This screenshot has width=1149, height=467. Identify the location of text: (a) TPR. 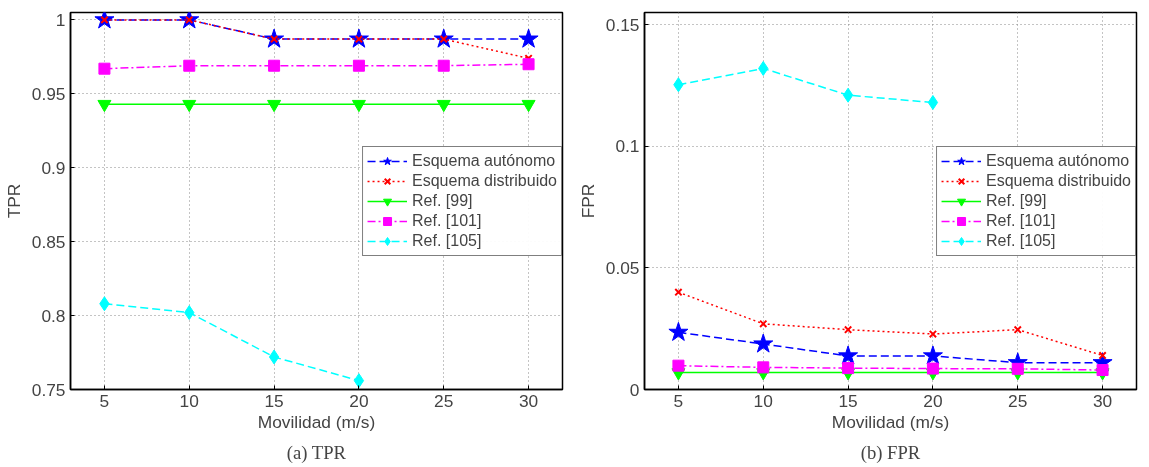
(316, 452).